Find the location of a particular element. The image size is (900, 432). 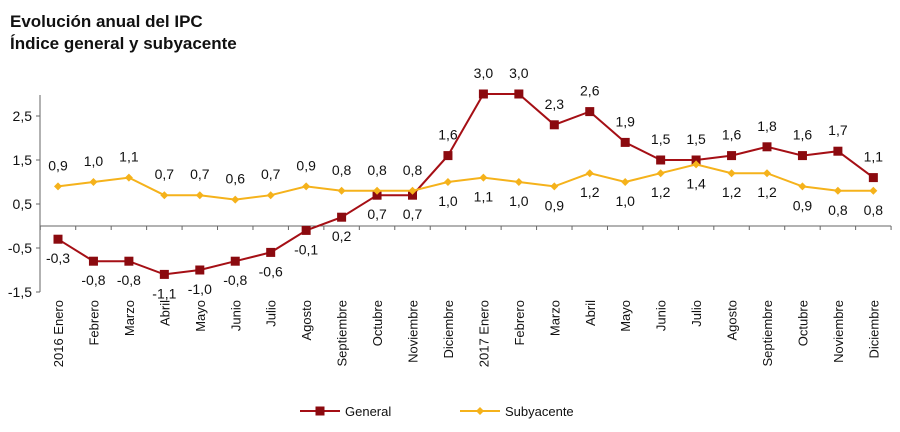

data-label: 1,7 is located at coordinates (838, 130).